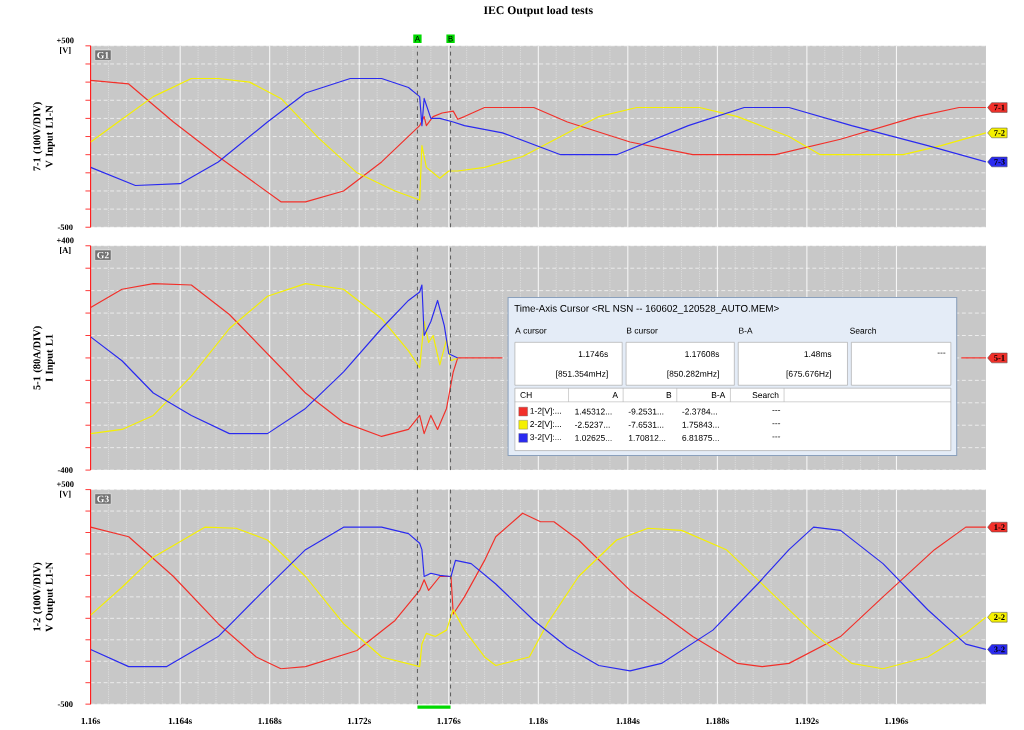 The height and width of the screenshot is (730, 1024). I want to click on x-tick-label: 1.176s, so click(449, 720).